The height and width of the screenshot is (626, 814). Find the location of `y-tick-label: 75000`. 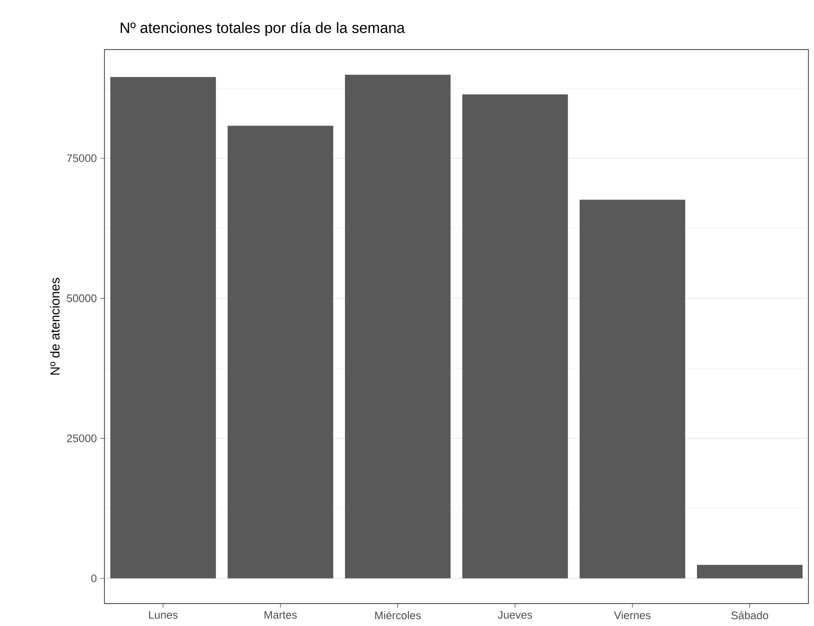

y-tick-label: 75000 is located at coordinates (81, 158).